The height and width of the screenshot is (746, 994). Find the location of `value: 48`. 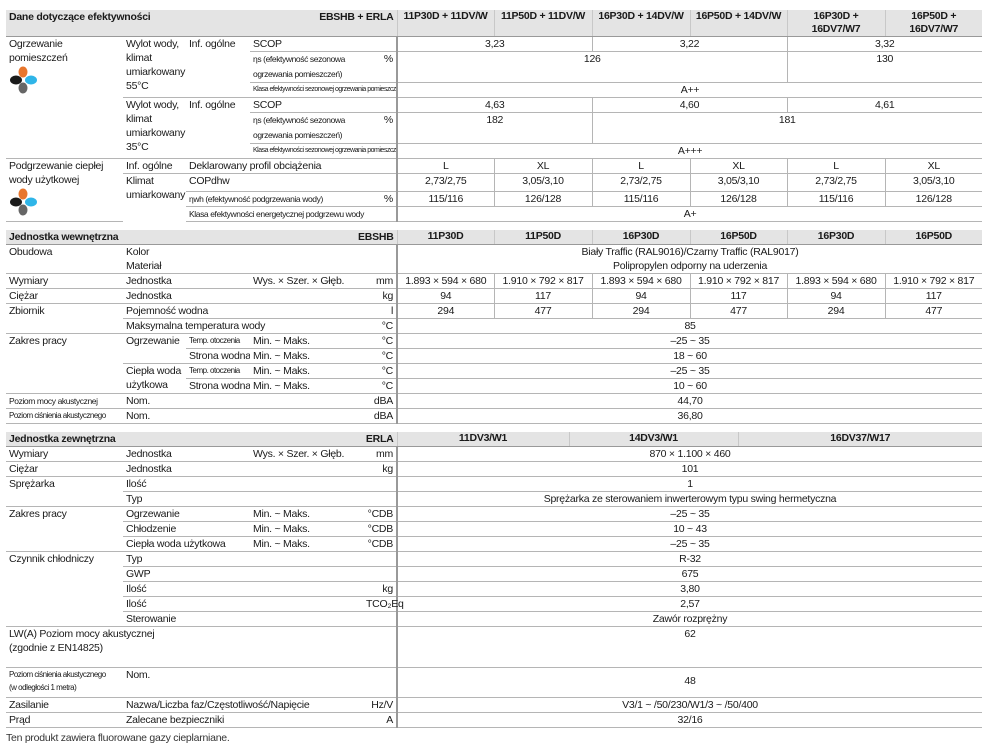

value: 48 is located at coordinates (689, 682).